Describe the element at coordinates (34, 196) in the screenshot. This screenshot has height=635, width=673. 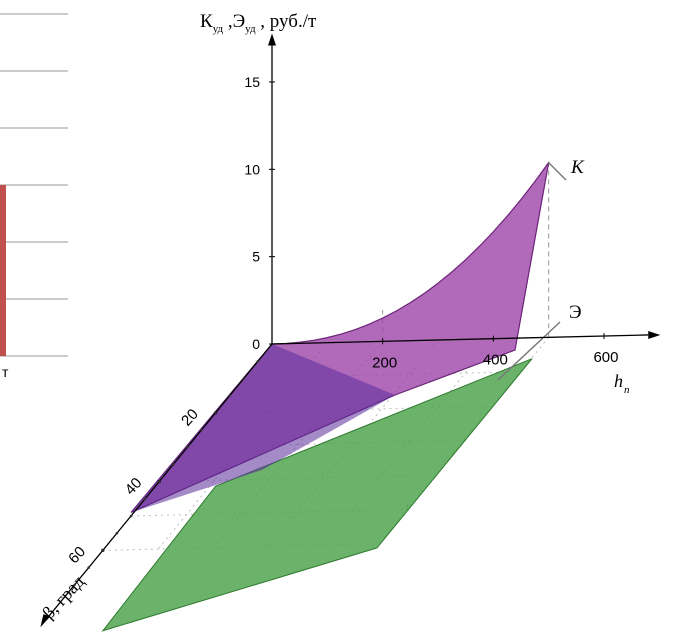
I see `left-fragment: т` at that location.